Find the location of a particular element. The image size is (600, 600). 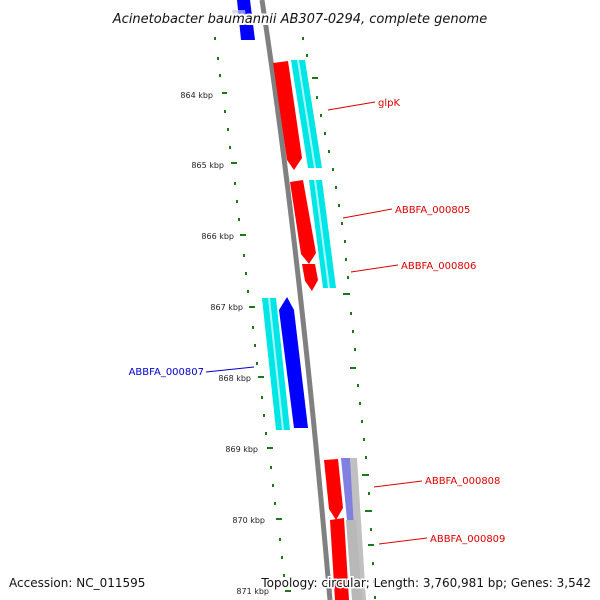

rna-highlight-glpk is located at coordinates (306, 114).